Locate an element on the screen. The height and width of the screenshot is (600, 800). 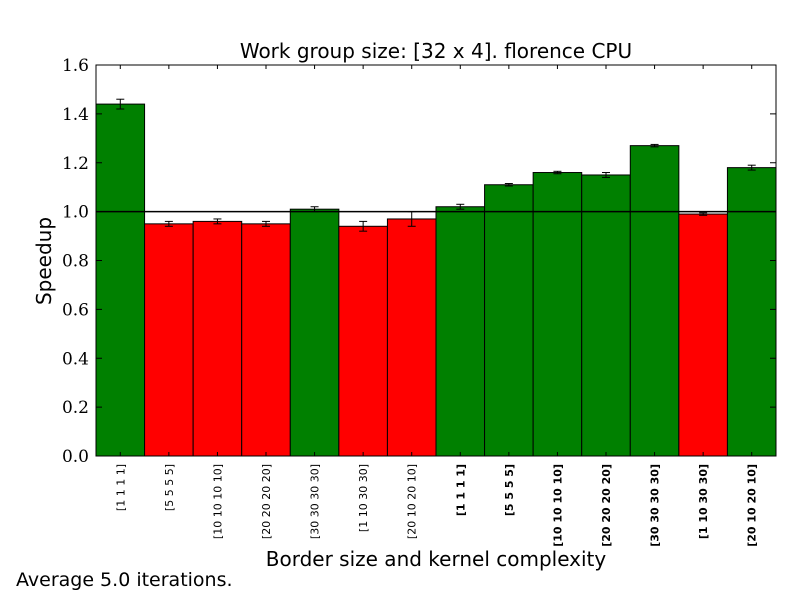
y-tick-label-5: 1.0 is located at coordinates (75, 213).